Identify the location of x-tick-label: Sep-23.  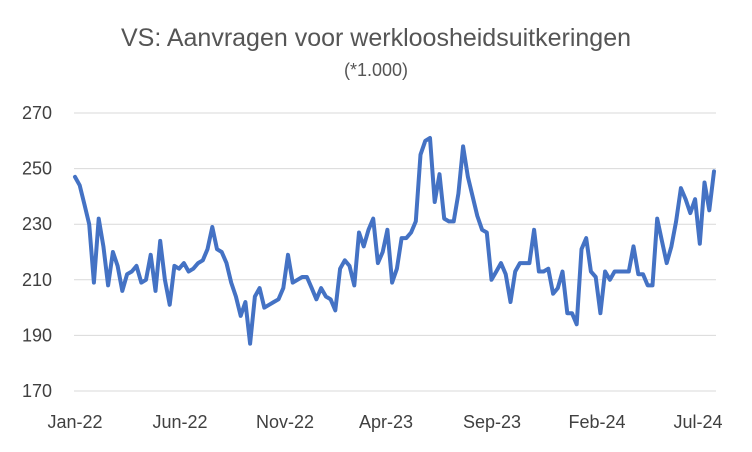
(492, 422).